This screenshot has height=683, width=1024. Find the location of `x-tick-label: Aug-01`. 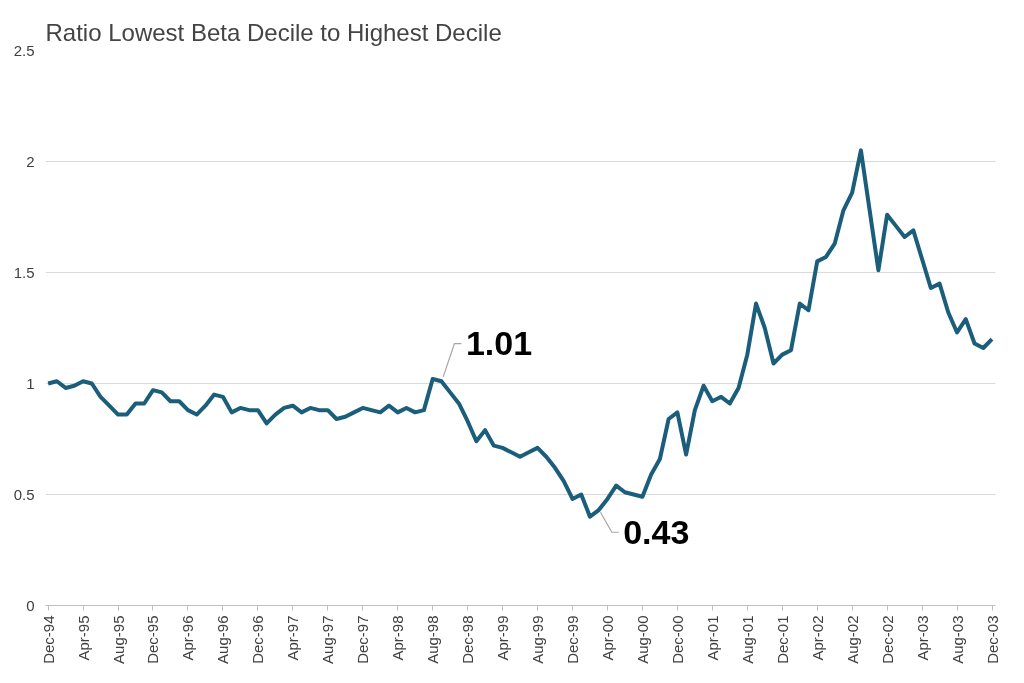

x-tick-label: Aug-01 is located at coordinates (747, 639).